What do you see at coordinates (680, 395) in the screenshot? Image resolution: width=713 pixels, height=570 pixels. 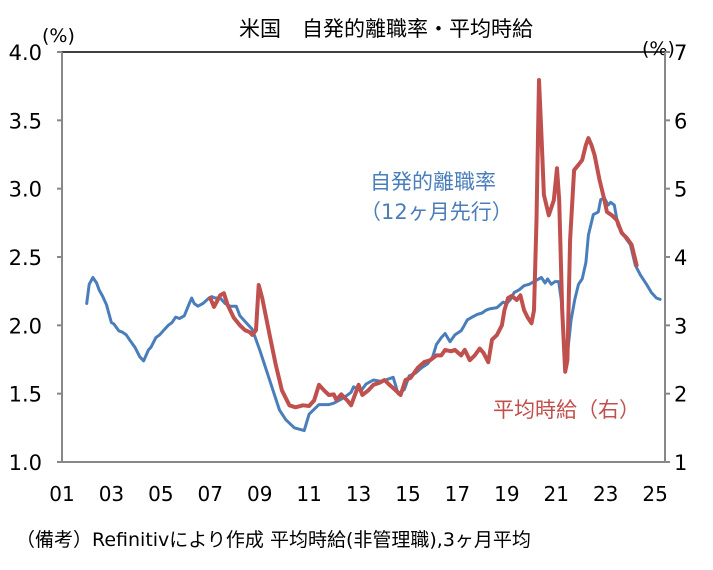 I see `right-tick-label: 2` at bounding box center [680, 395].